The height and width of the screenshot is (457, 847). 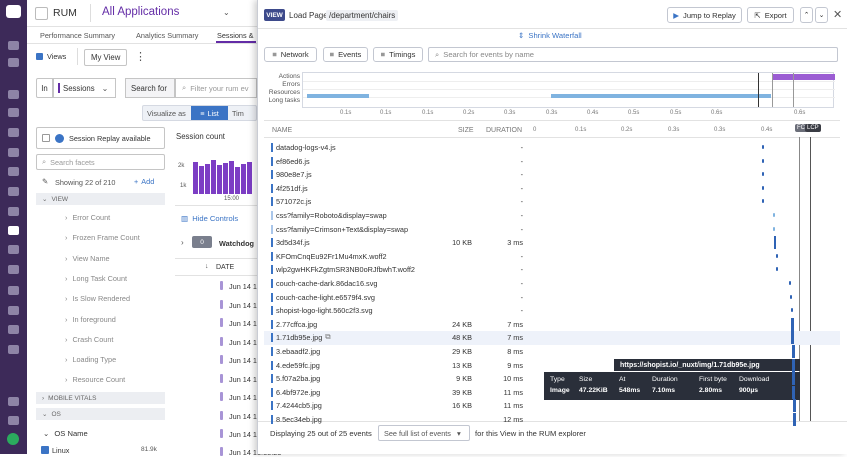 I want to click on sort-down-icon: ↓, so click(x=207, y=266).